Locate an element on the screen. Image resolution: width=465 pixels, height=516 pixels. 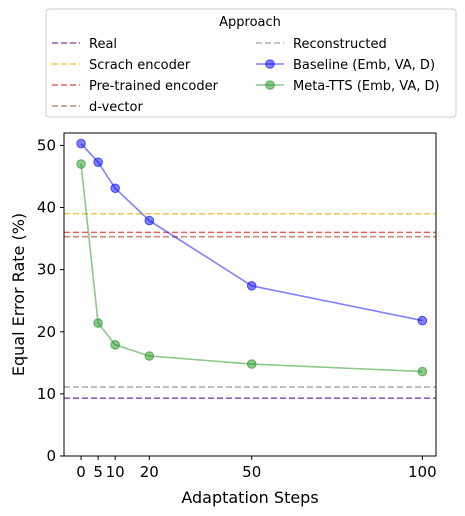
y-tick-label-4: 40 is located at coordinates (46, 208).